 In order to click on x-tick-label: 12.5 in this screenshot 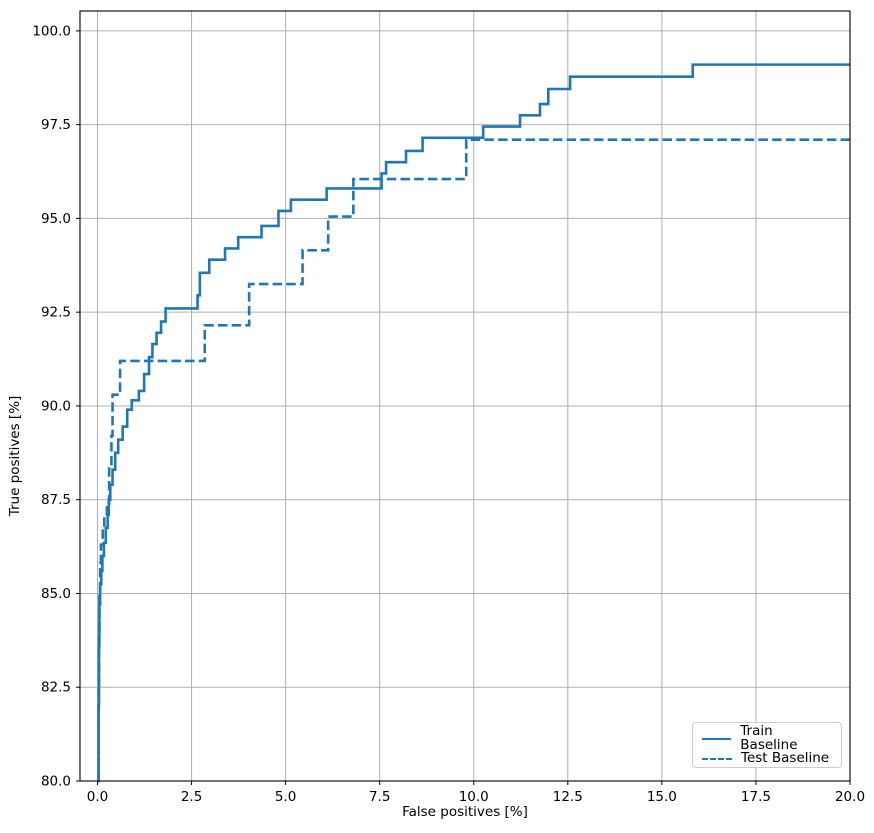, I will do `click(568, 797)`.